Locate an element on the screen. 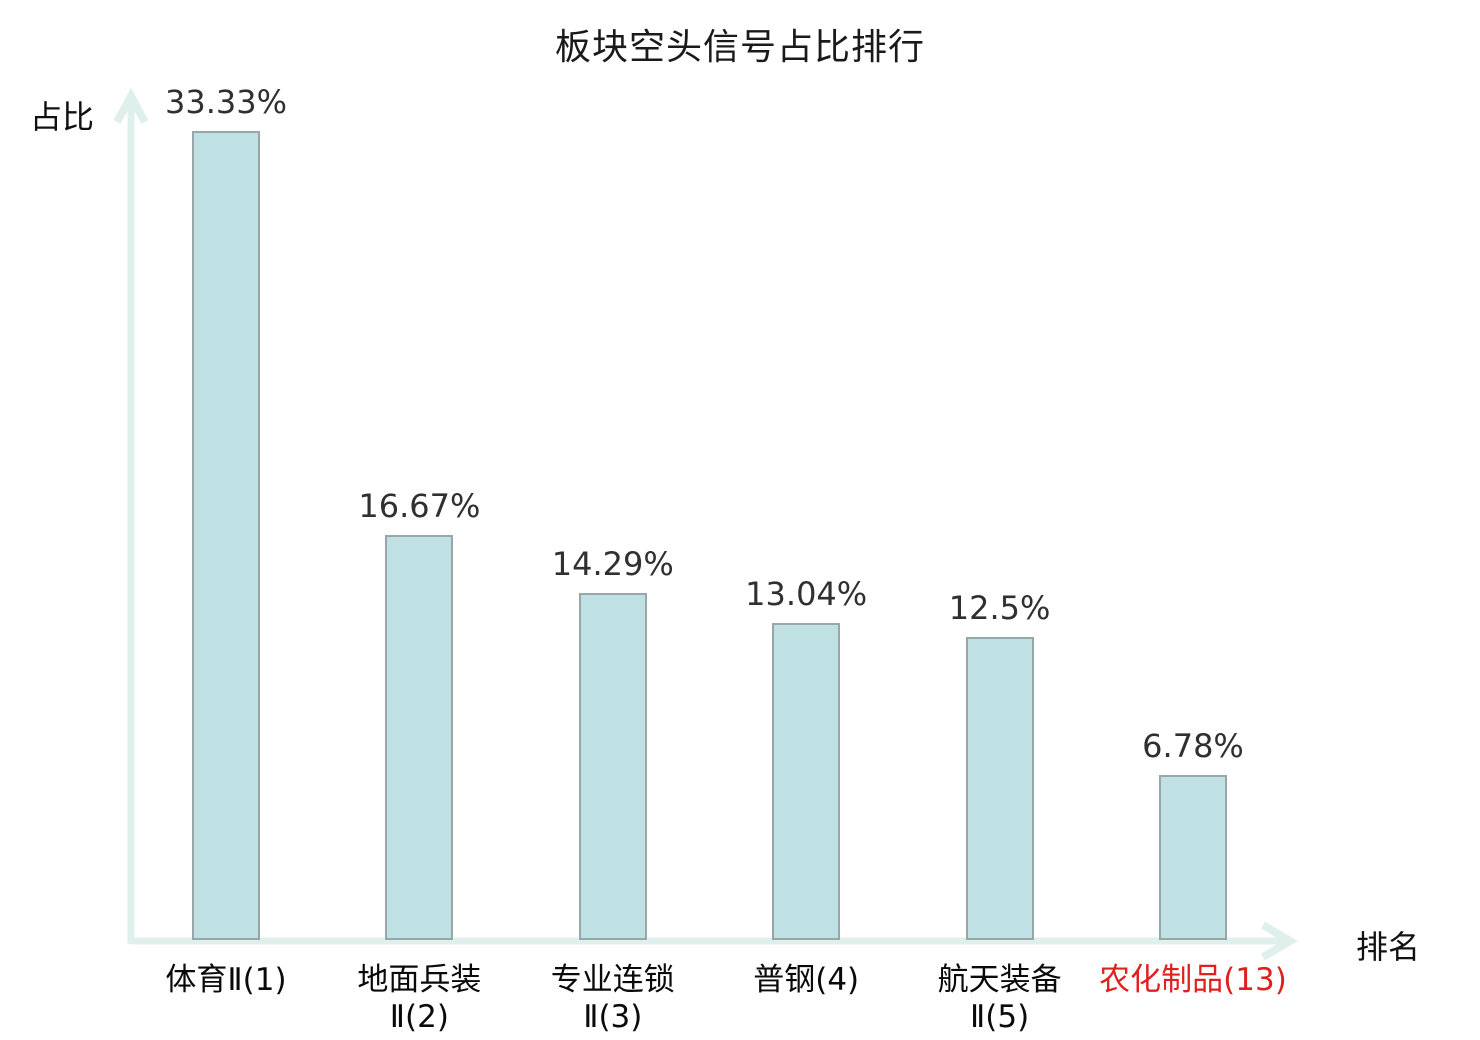  bar-category-line: 农化制品(13) is located at coordinates (1193, 980).